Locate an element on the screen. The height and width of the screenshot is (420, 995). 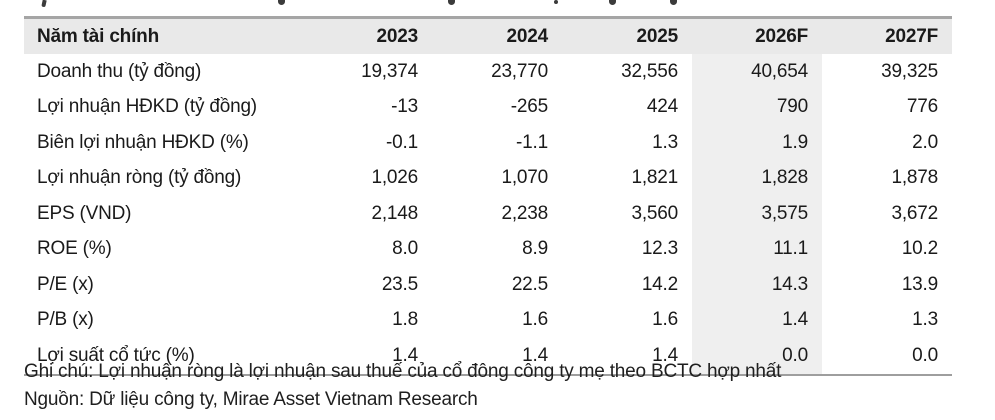
table-row: EPS (VND) 2,148 2,238 3,560 3,575 3,672 is located at coordinates (488, 214).